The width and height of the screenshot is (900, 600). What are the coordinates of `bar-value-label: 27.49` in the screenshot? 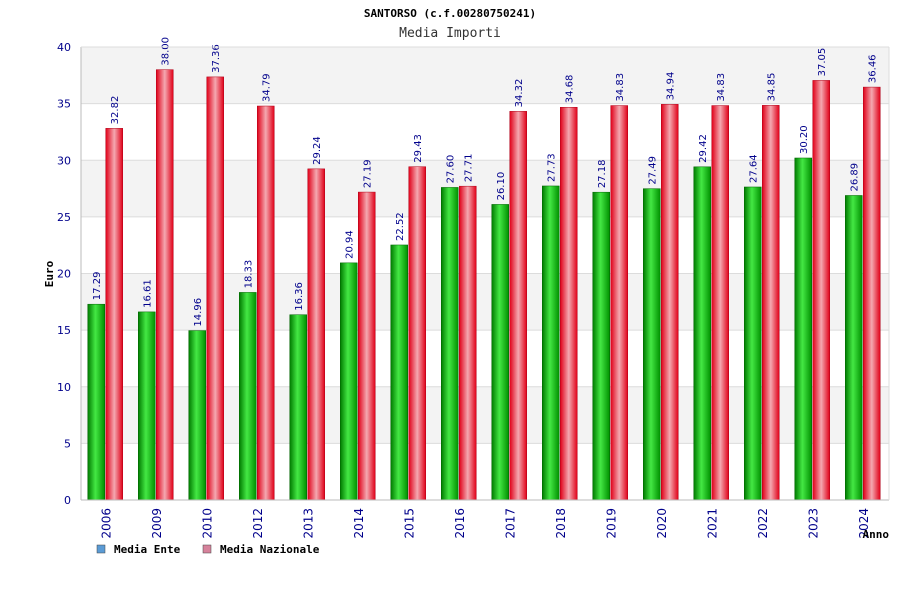 It's located at (653, 170).